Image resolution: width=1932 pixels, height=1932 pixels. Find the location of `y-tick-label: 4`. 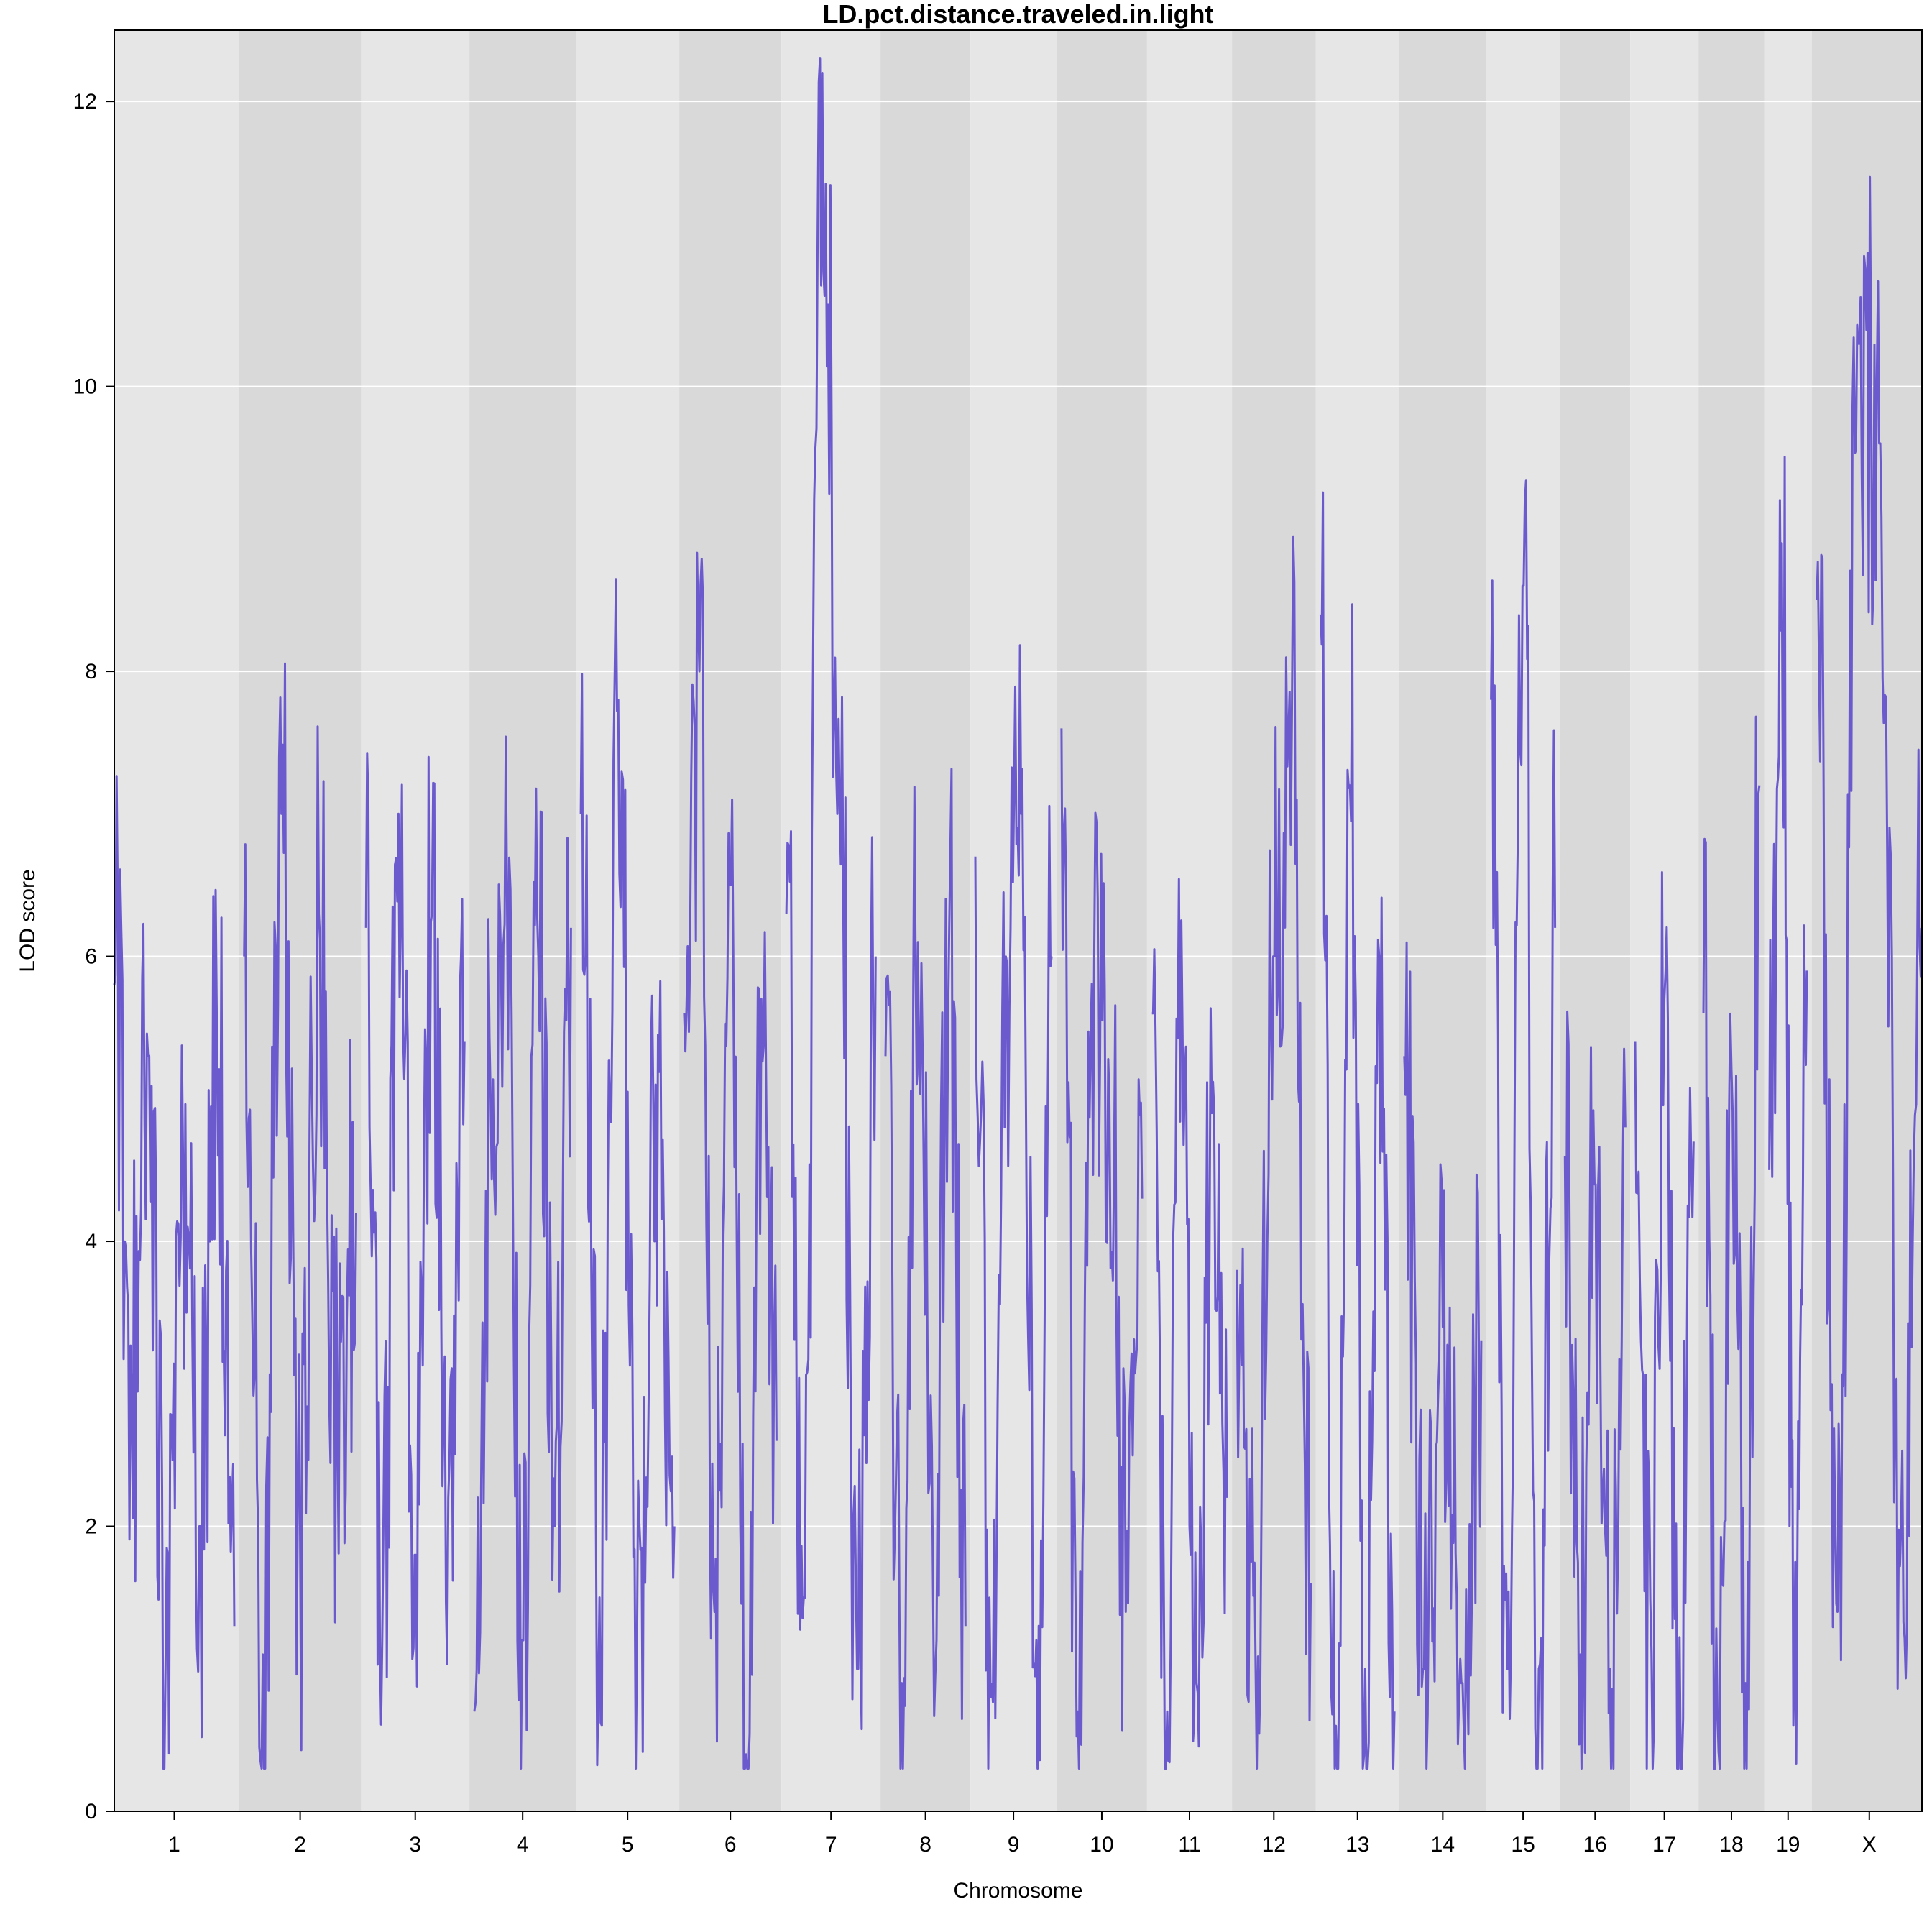

y-tick-label: 4 is located at coordinates (91, 1242).